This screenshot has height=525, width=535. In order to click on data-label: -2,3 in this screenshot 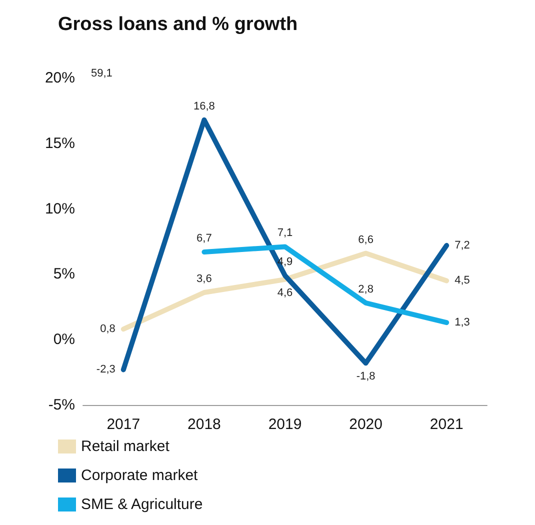, I will do `click(106, 370)`.